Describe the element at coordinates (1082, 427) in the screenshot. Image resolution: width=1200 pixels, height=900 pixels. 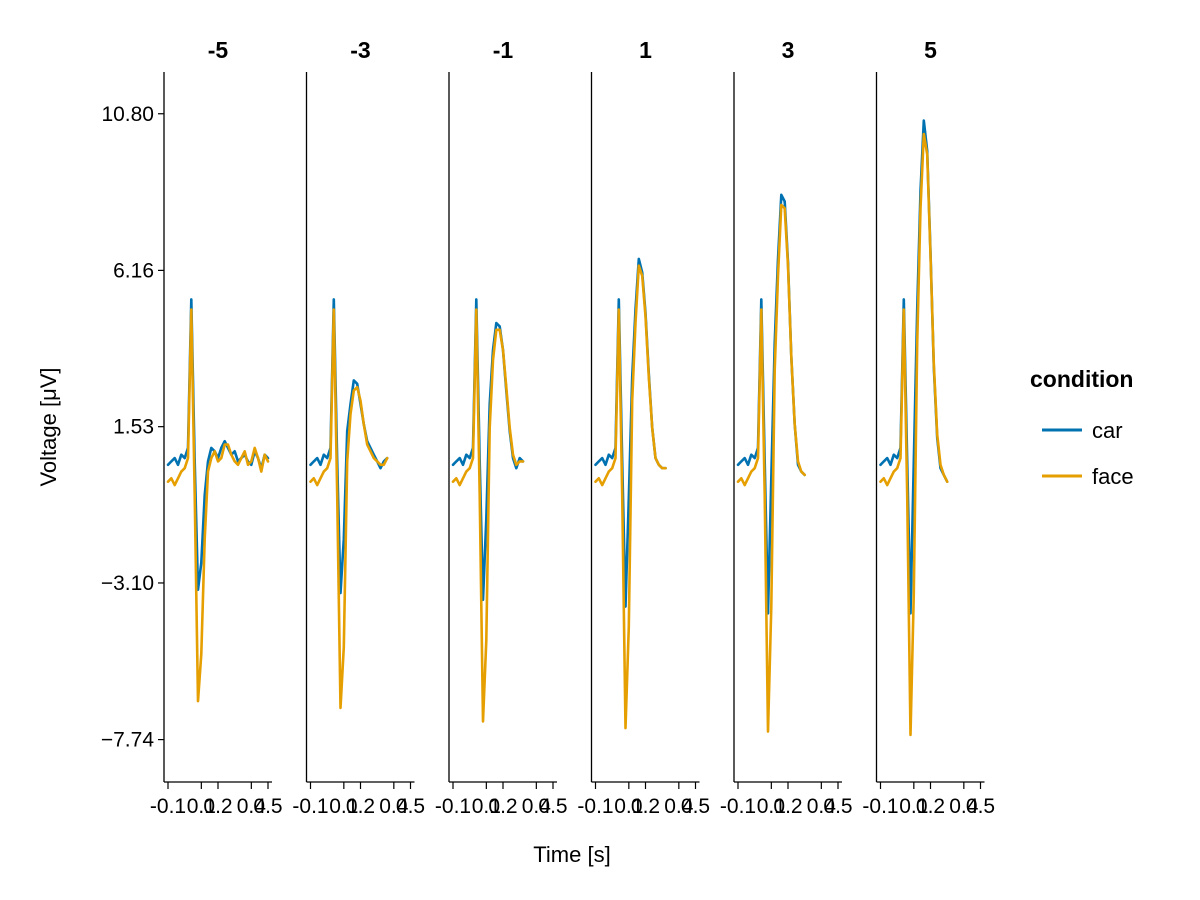
I see `legend: condition car face` at that location.